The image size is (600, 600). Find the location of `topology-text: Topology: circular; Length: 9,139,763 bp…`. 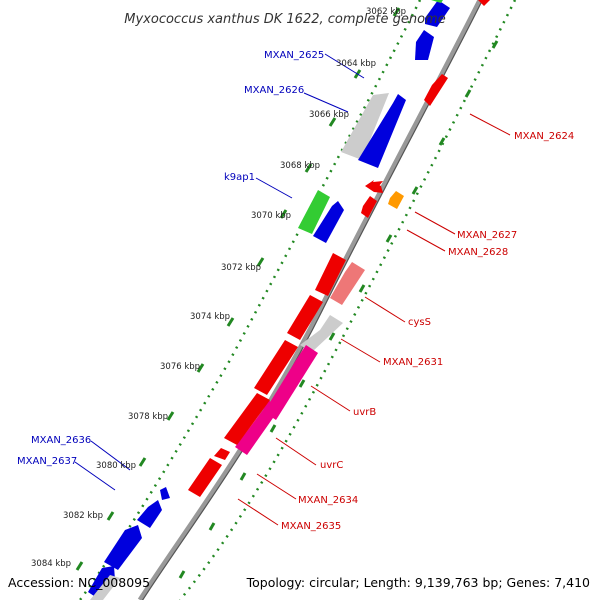

topology-text: Topology: circular; Length: 9,139,763 bp… is located at coordinates (418, 582).